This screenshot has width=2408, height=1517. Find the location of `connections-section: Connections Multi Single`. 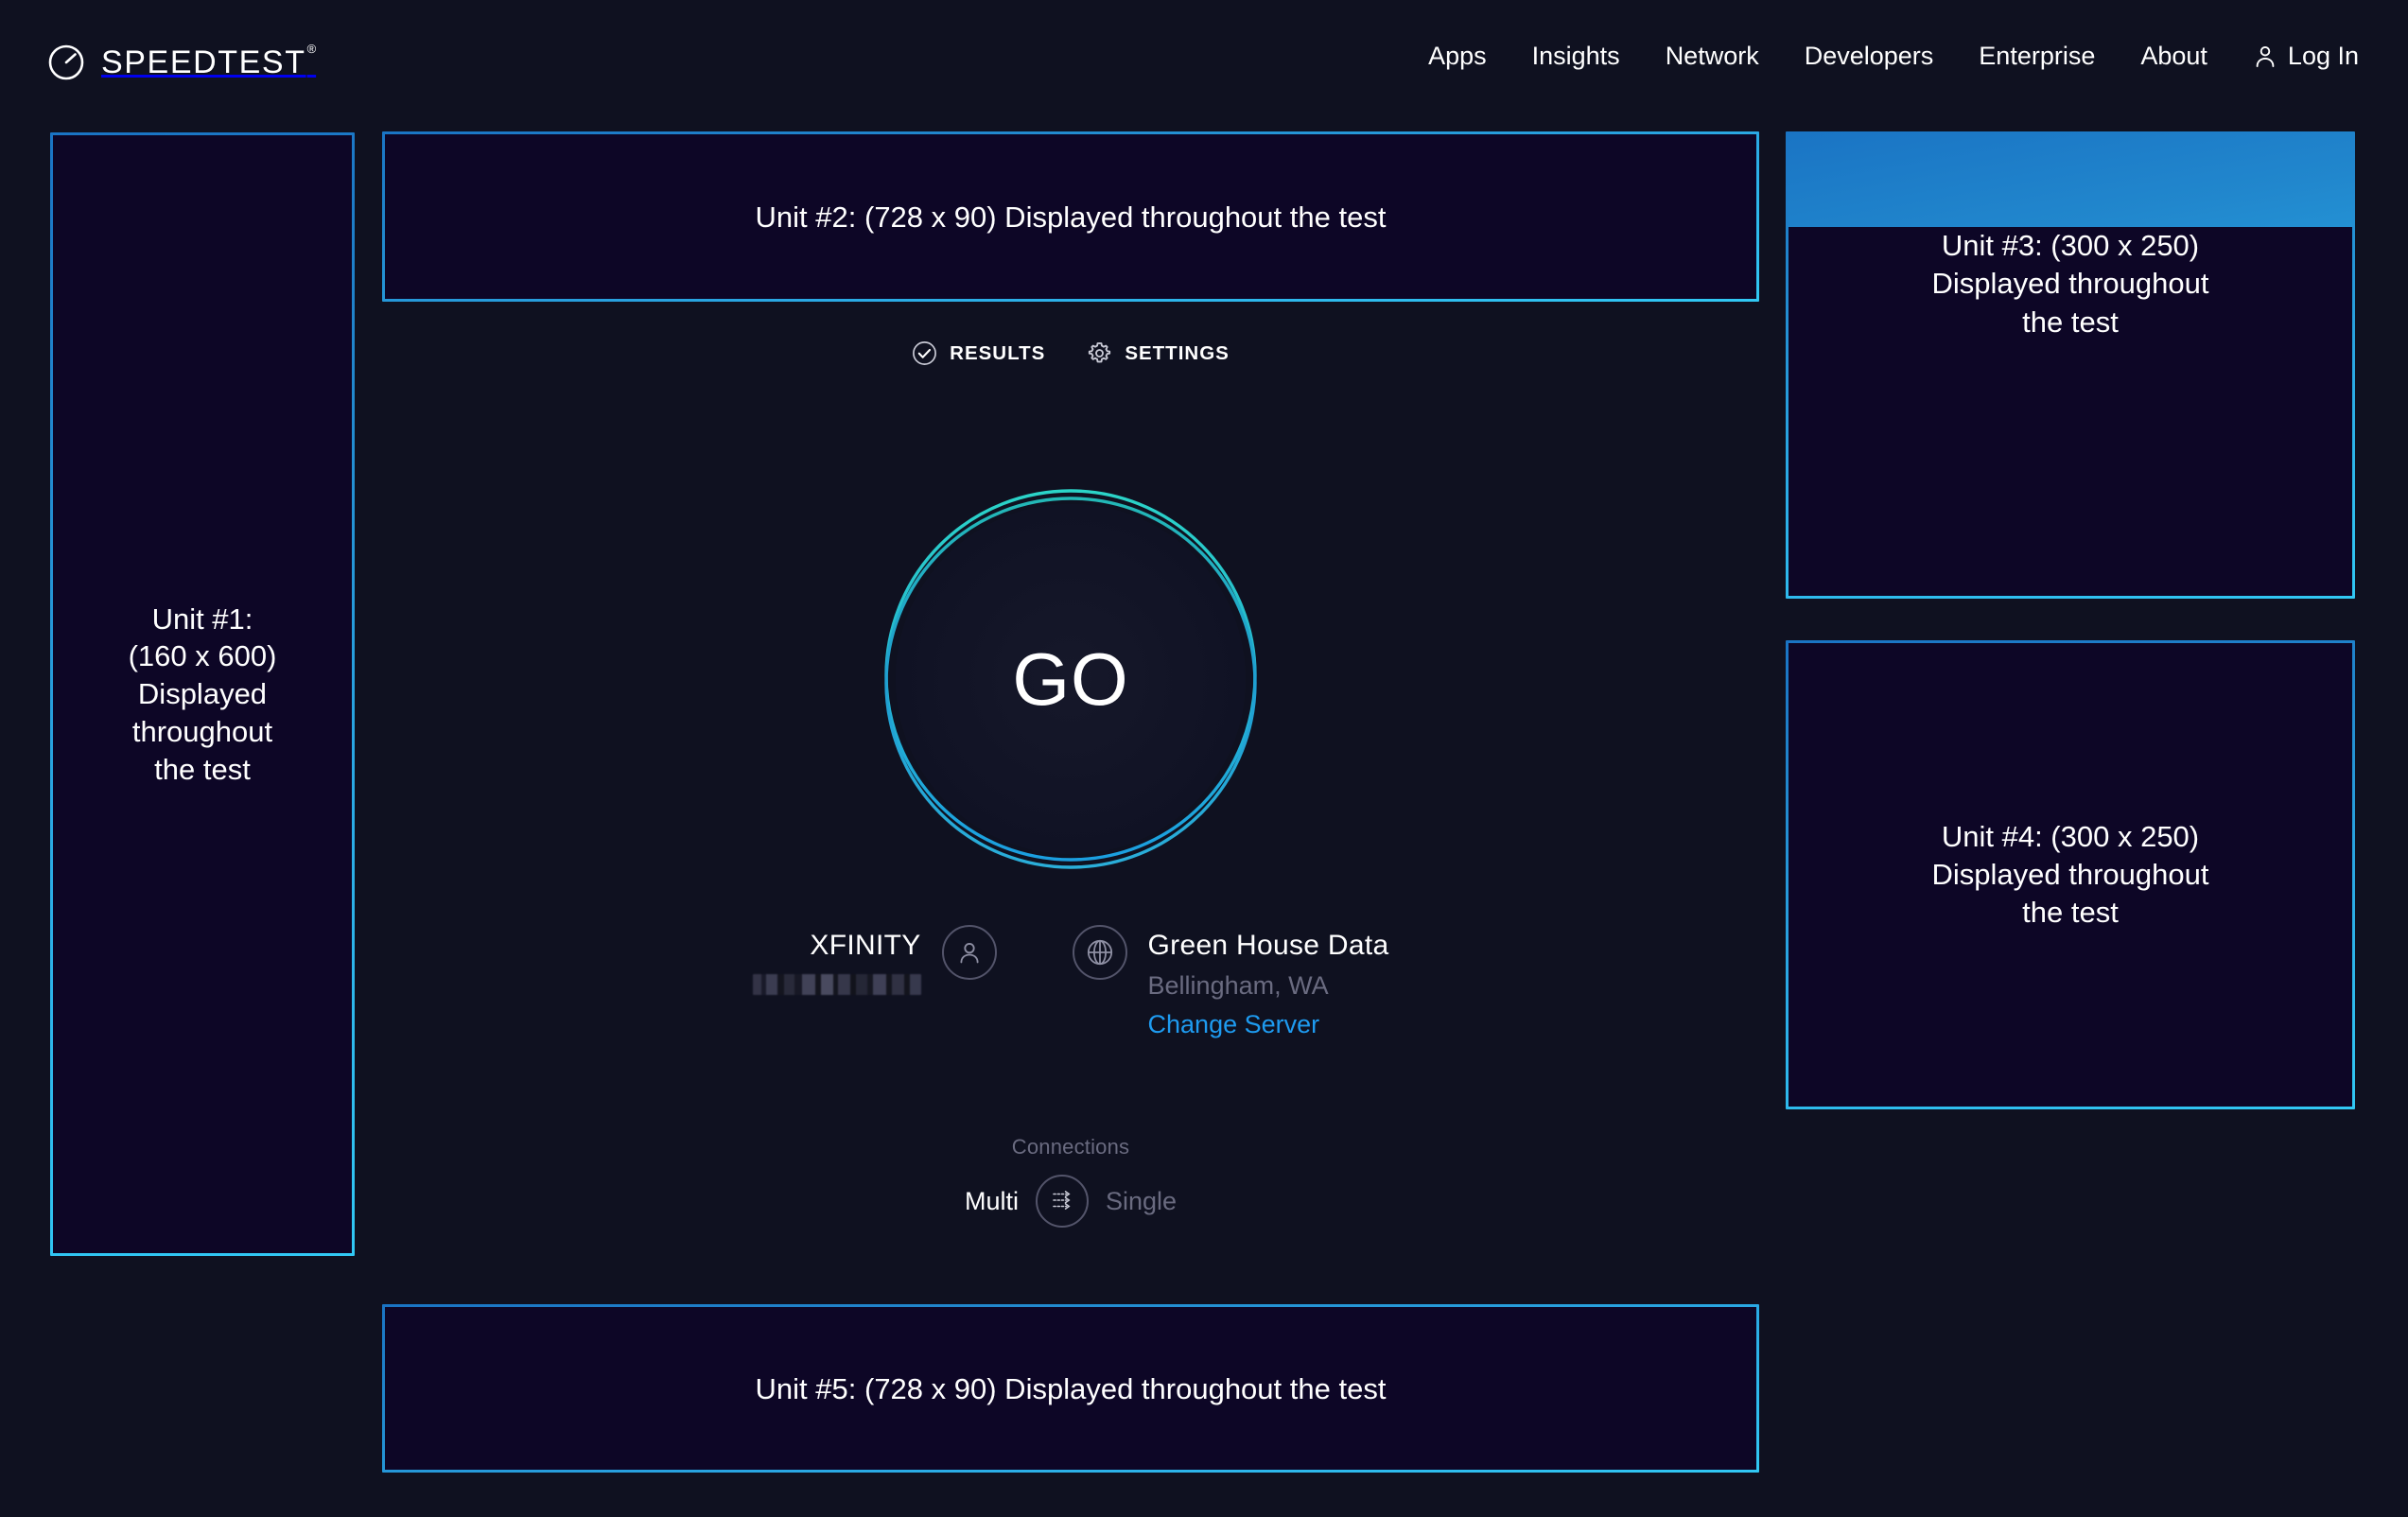

connections-section: Connections Multi Single is located at coordinates (1070, 1181).